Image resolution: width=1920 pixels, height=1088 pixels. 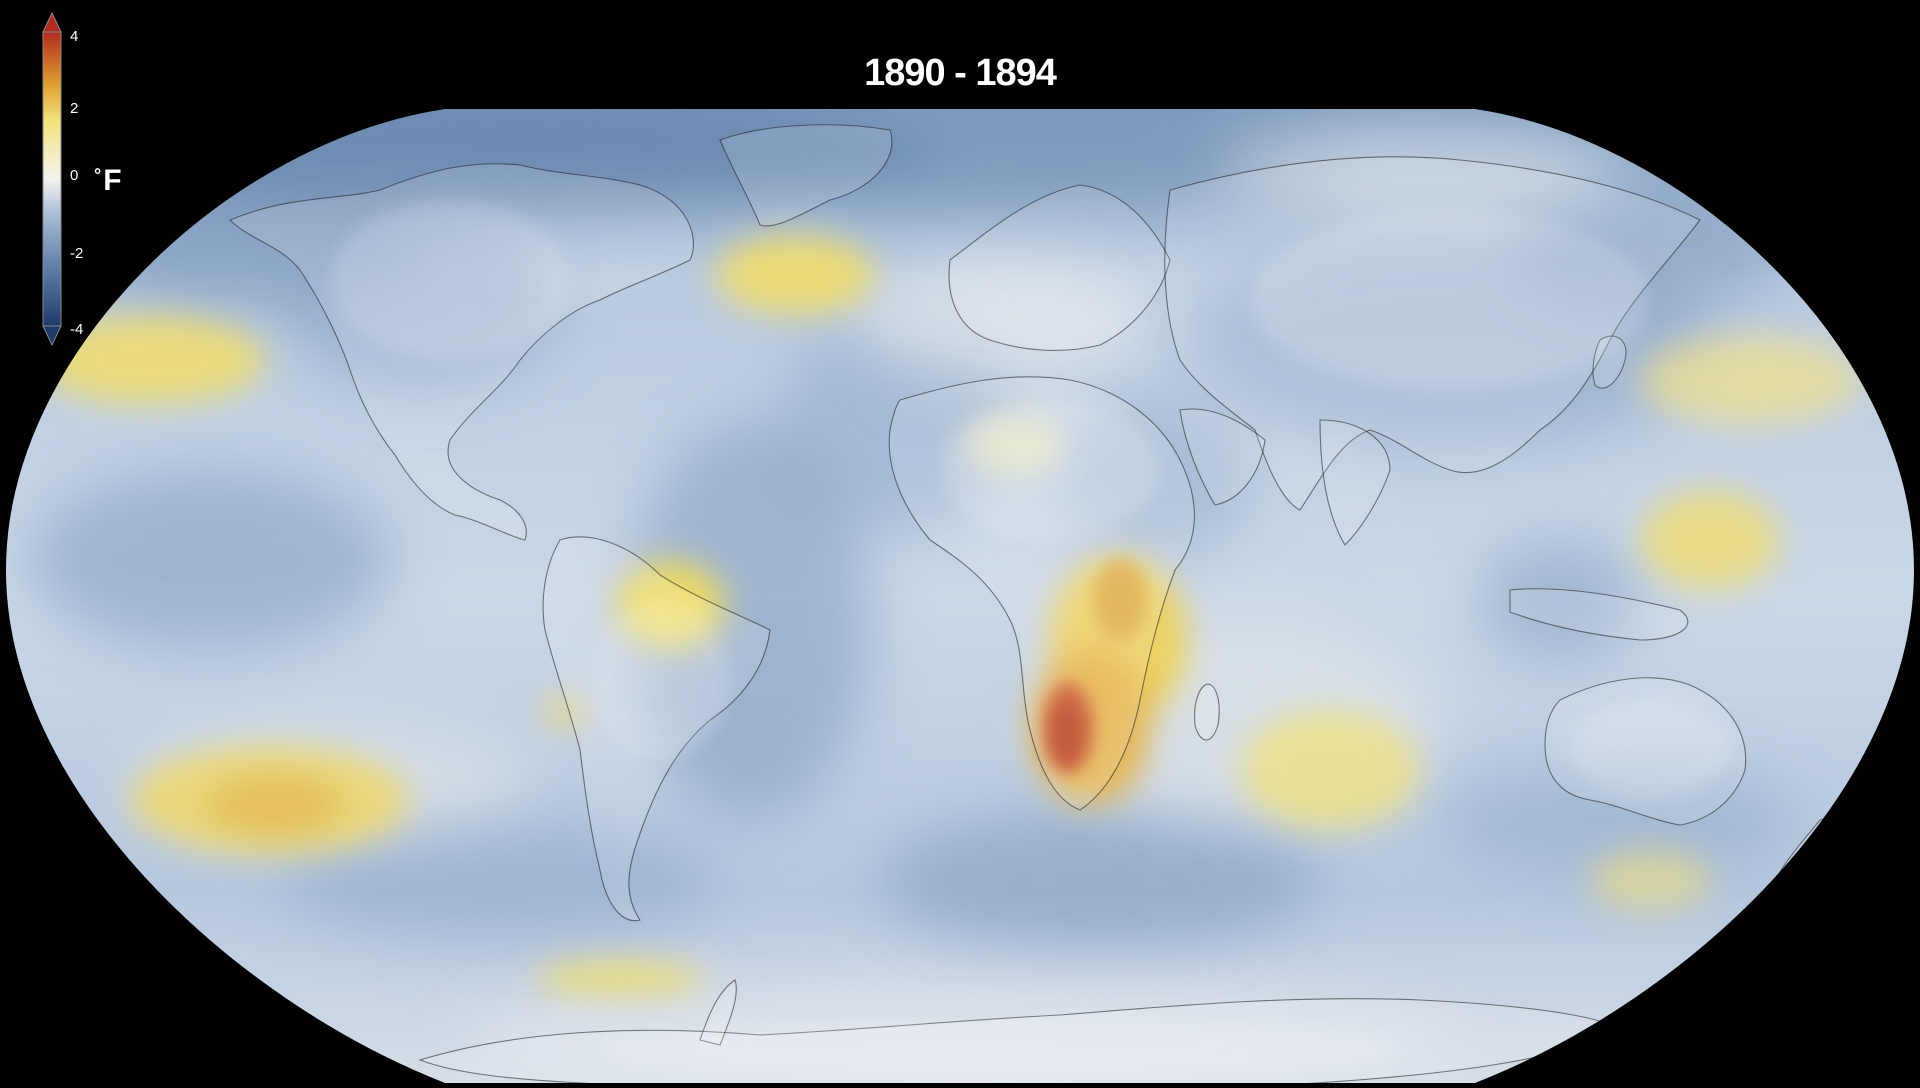 I want to click on legend-tick-0: 0, so click(x=74, y=175).